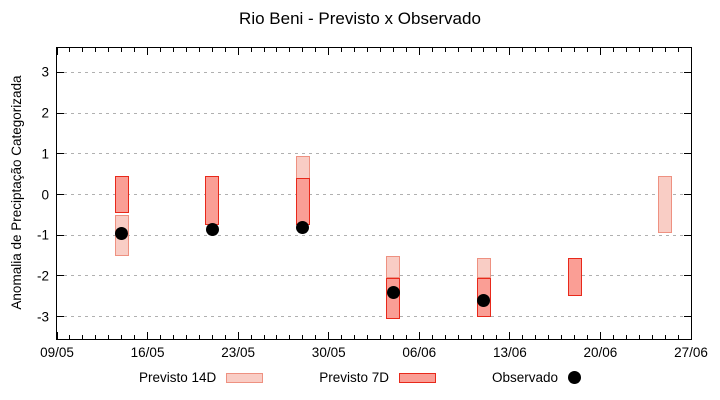  Describe the element at coordinates (509, 352) in the screenshot. I see `x-tick-label: 13/06` at that location.